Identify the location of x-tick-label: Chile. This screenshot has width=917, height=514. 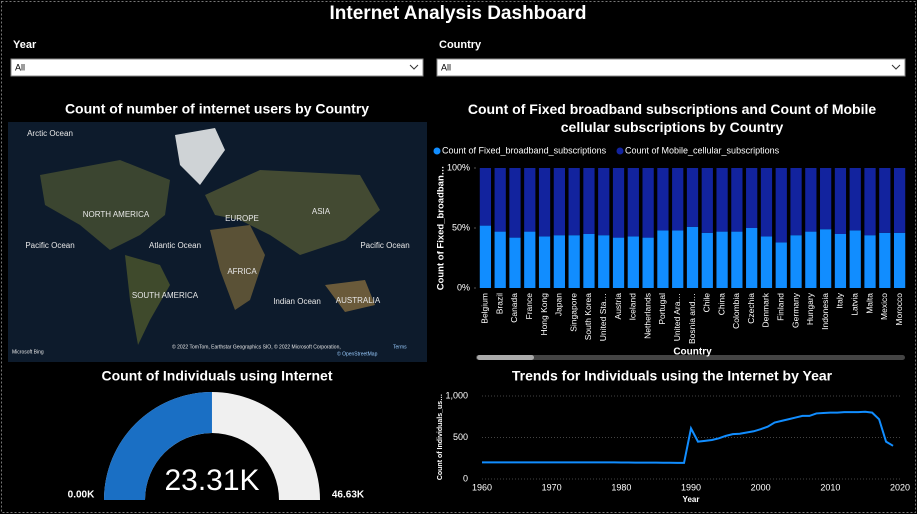
(707, 303).